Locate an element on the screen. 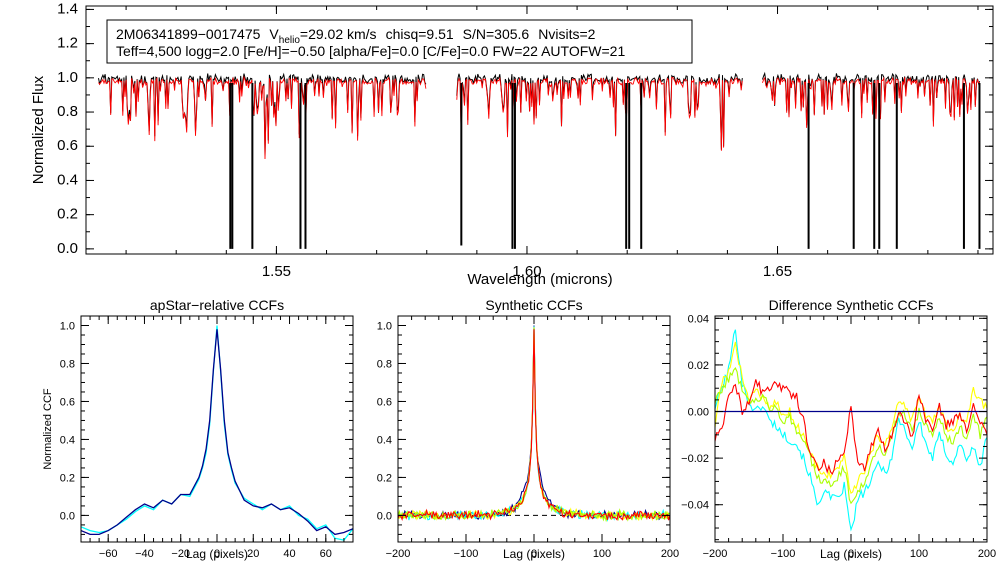 This screenshot has width=1008, height=576. synthetic-5-line is located at coordinates (534, 425).